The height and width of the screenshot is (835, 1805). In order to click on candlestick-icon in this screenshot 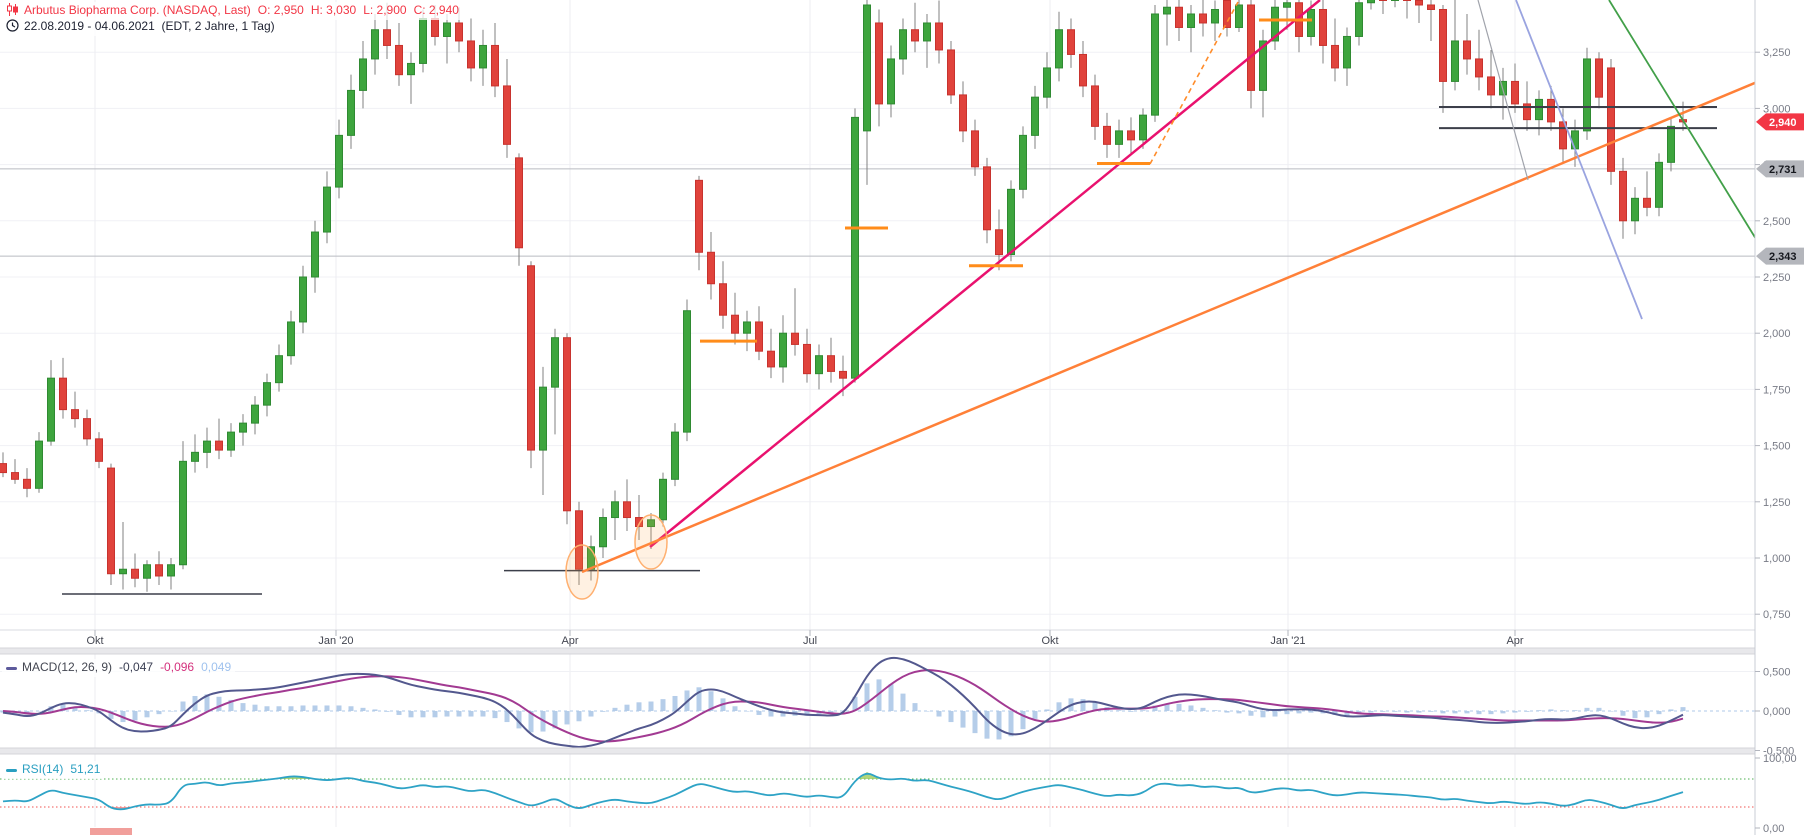, I will do `click(12, 11)`.